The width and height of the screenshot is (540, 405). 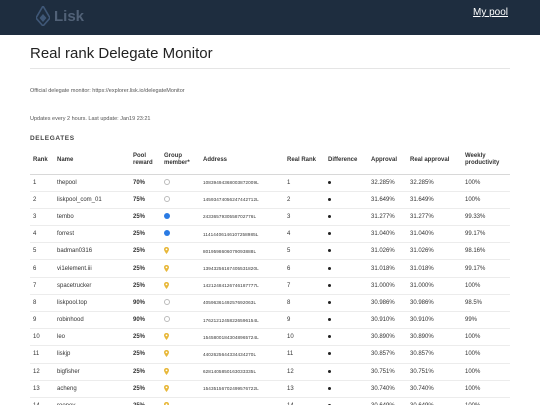 I want to click on cell-name: rooney, so click(x=92, y=401).